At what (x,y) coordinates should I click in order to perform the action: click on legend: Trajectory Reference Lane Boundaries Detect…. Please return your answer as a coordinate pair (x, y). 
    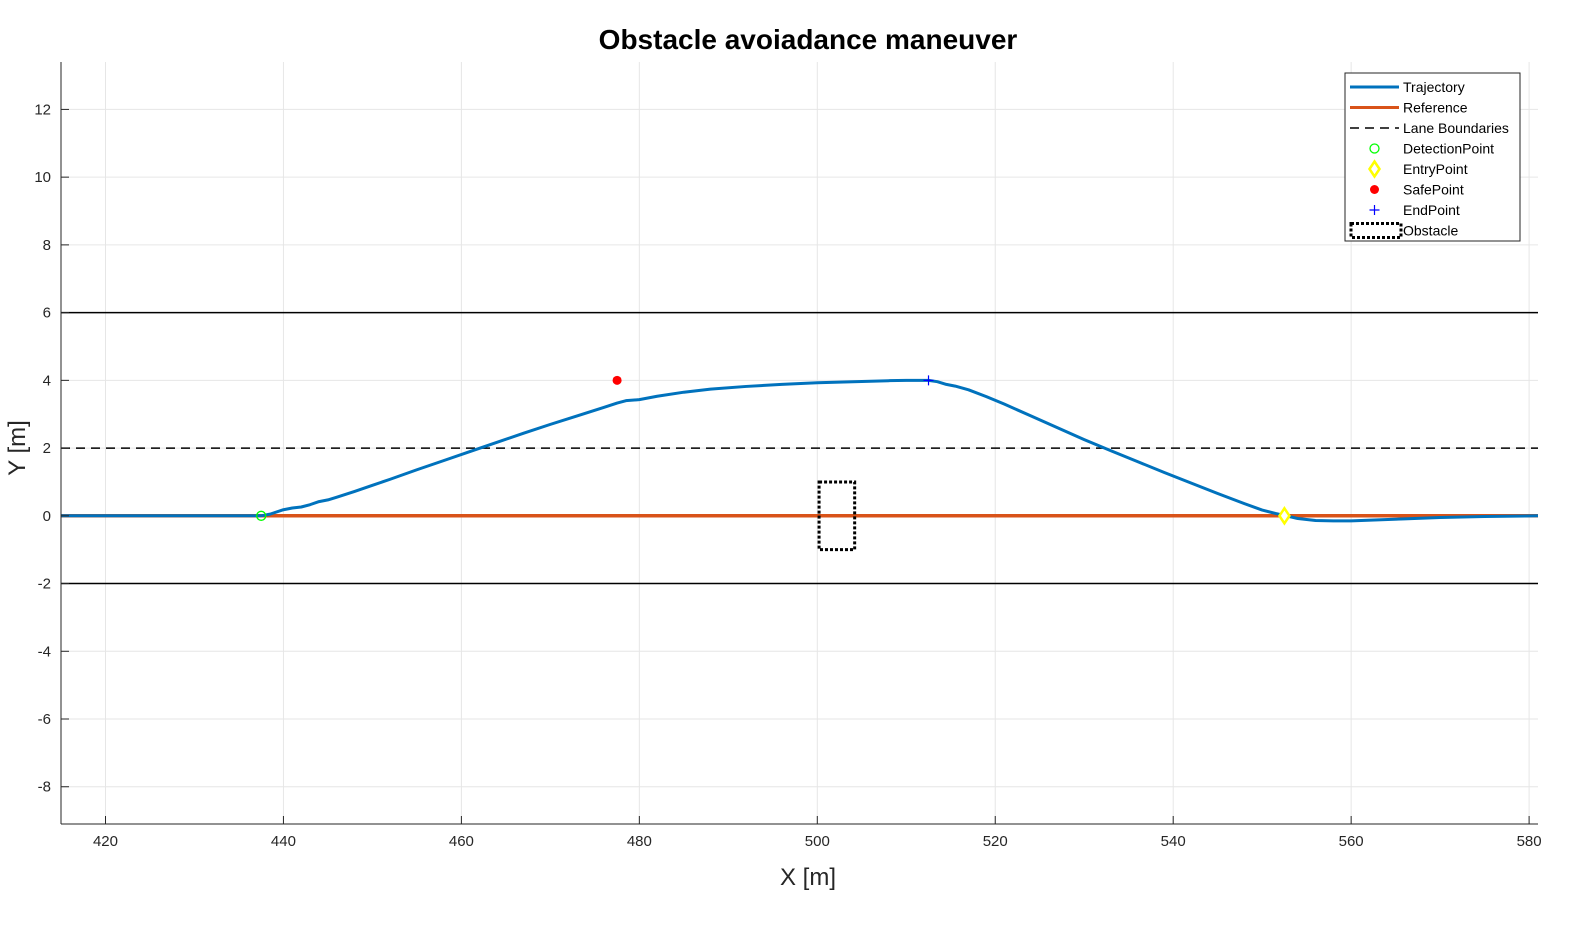
    Looking at the image, I should click on (1432, 157).